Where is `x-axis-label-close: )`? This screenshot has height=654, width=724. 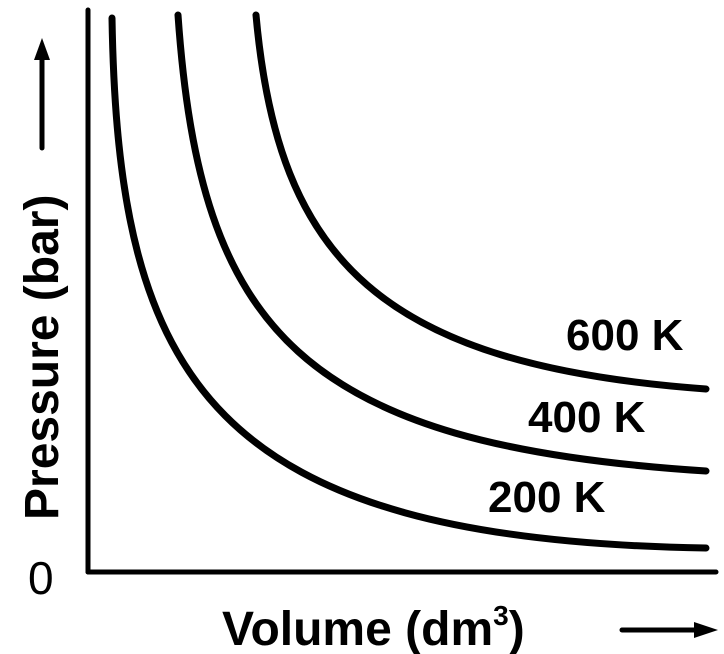 x-axis-label-close: ) is located at coordinates (517, 628).